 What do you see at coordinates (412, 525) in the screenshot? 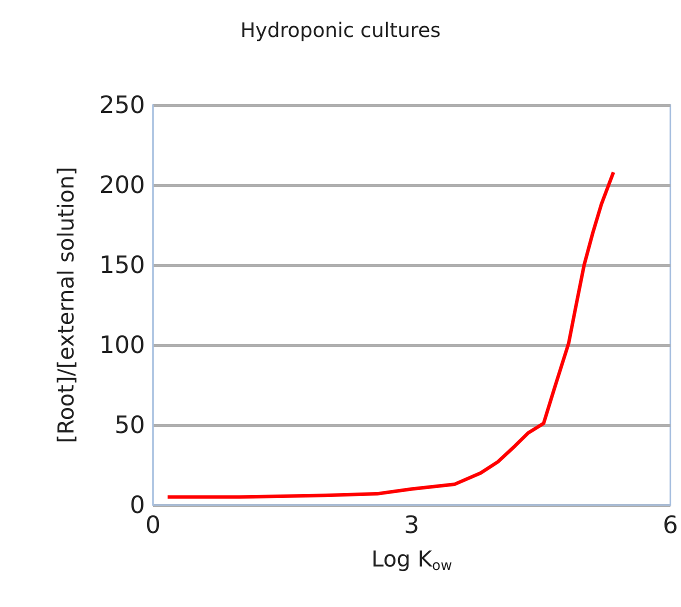
I see `x-tick-label: 3` at bounding box center [412, 525].